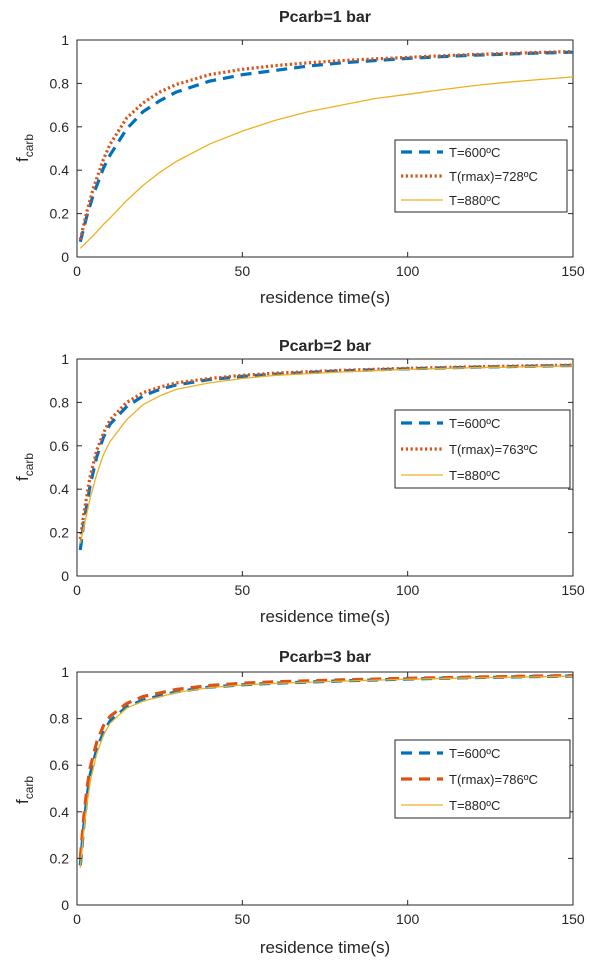 The width and height of the screenshot is (590, 967). Describe the element at coordinates (493, 176) in the screenshot. I see `legend-label: T(rmax)=728ºC` at that location.